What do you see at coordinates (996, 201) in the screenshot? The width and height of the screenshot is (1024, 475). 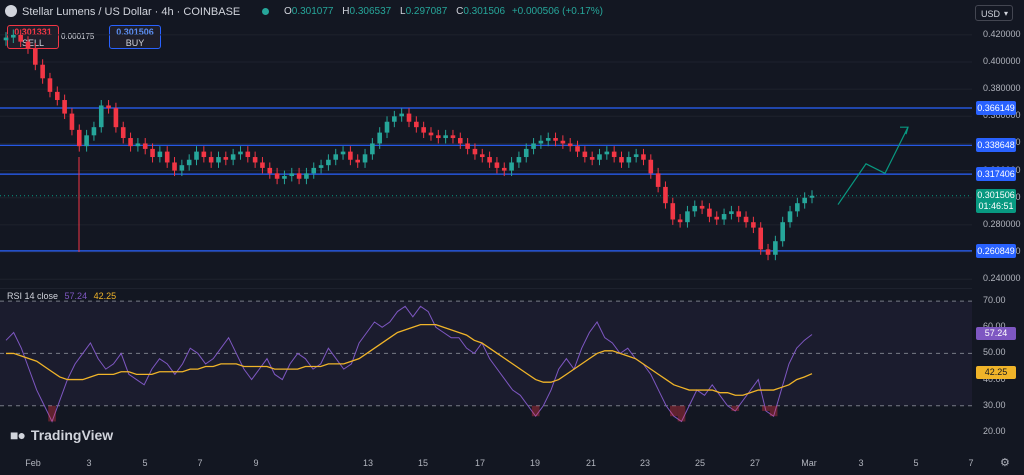 I see `current-price-tag: 0.301506 01:46:51` at bounding box center [996, 201].